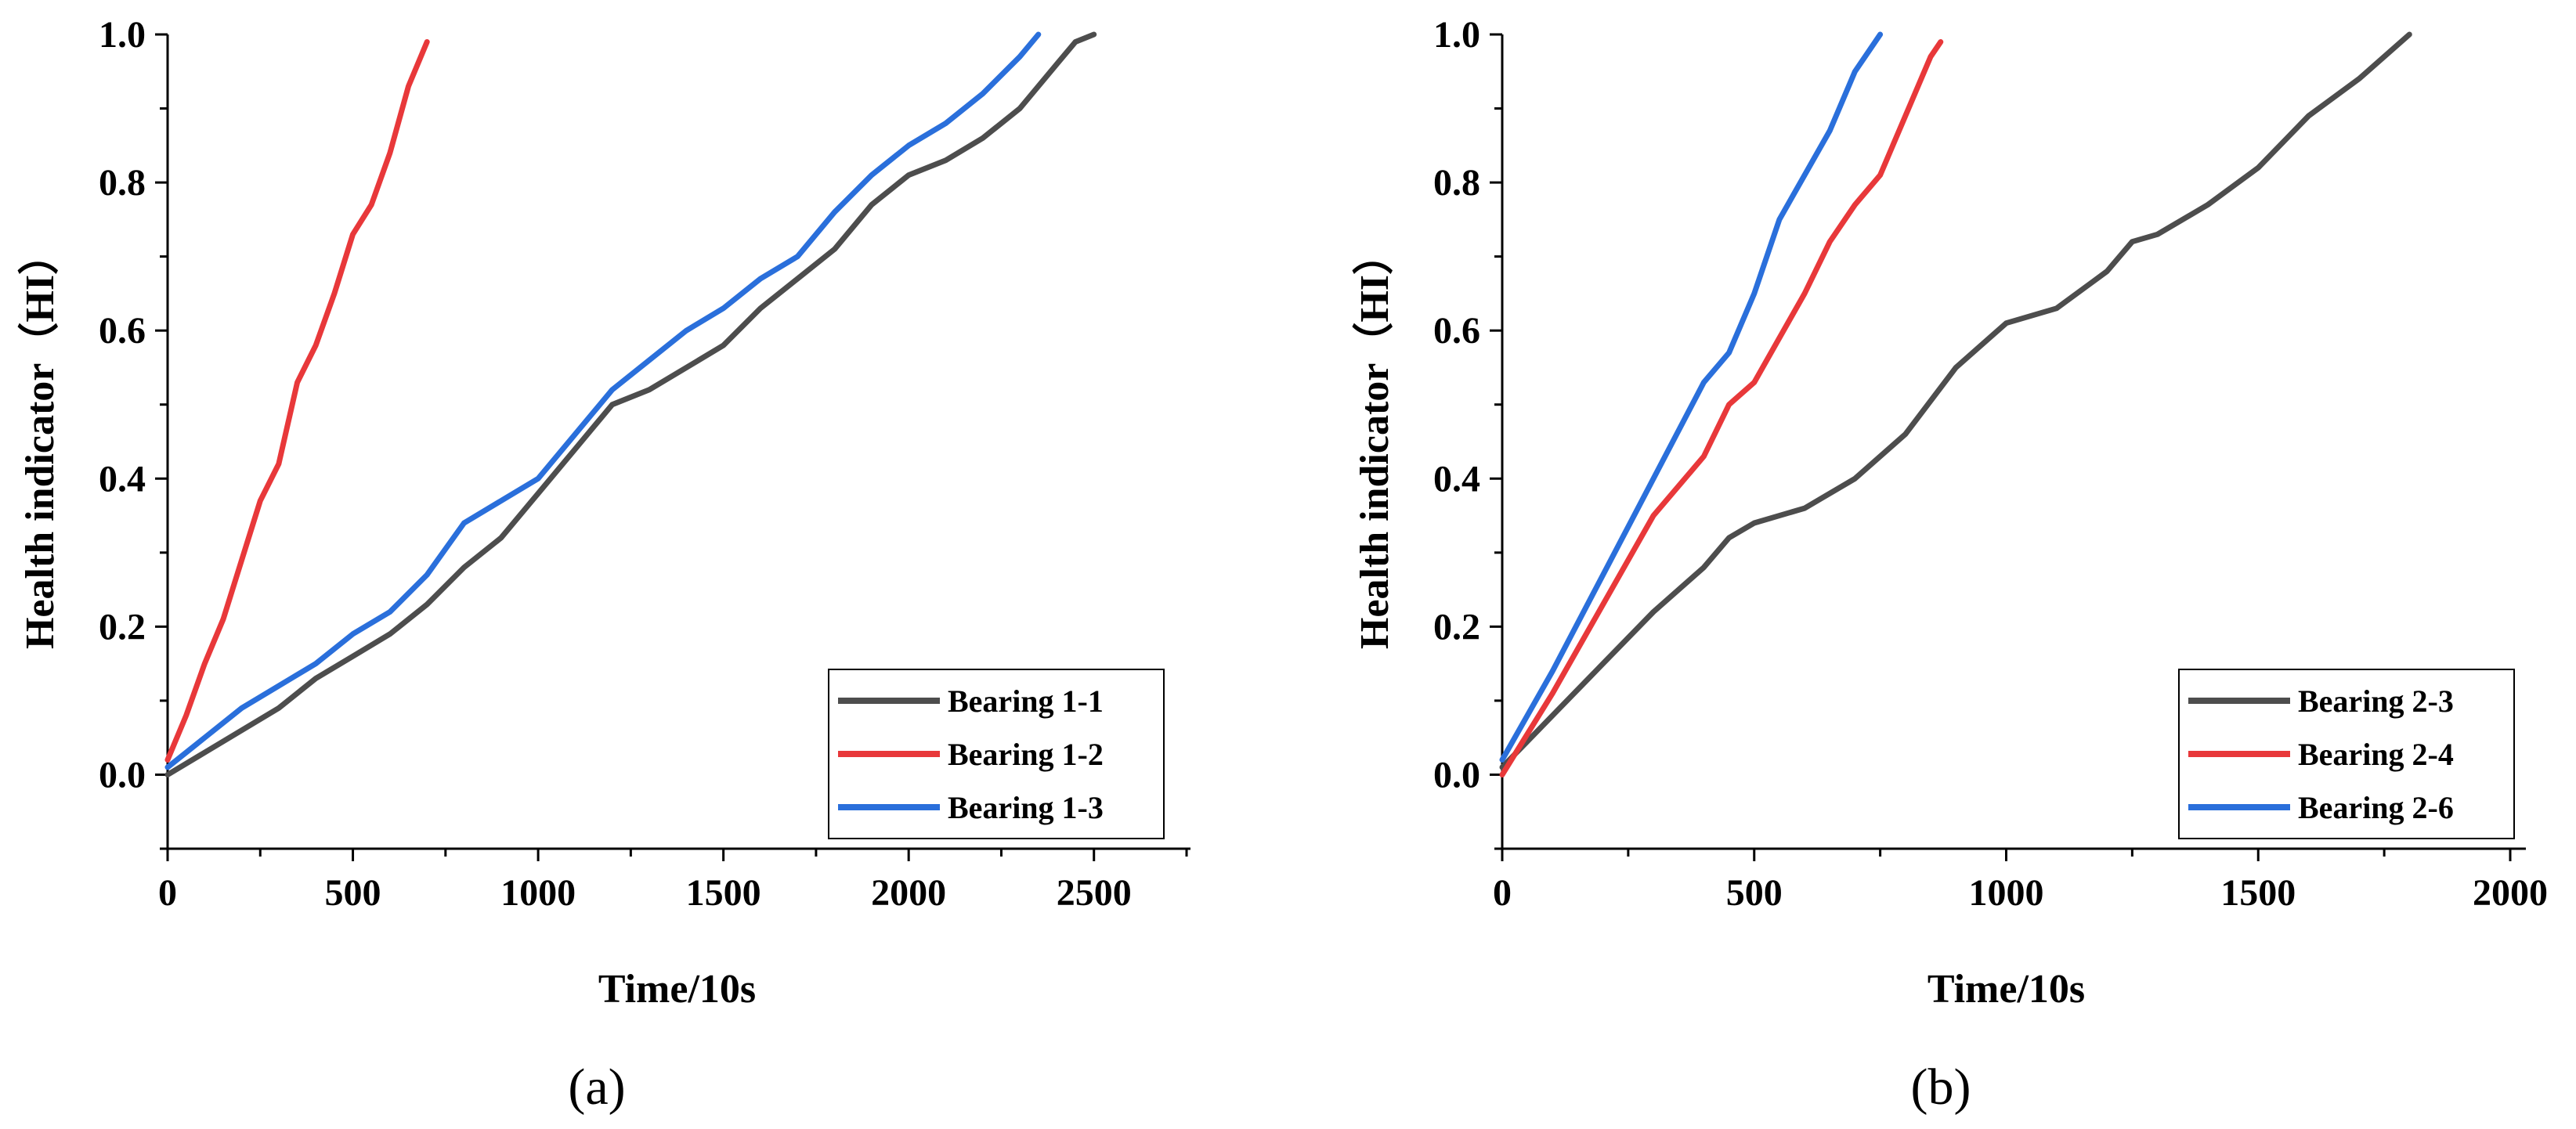 Image resolution: width=2576 pixels, height=1129 pixels. What do you see at coordinates (1026, 754) in the screenshot?
I see `legend-label-bearing-1-2: Bearing 1-2` at bounding box center [1026, 754].